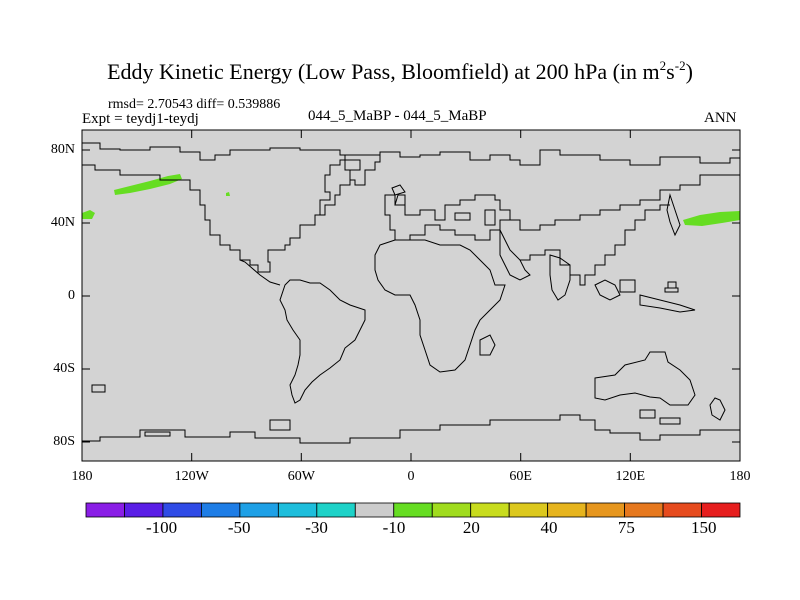  What do you see at coordinates (64, 368) in the screenshot?
I see `lat-label-40s: 40S` at bounding box center [64, 368].